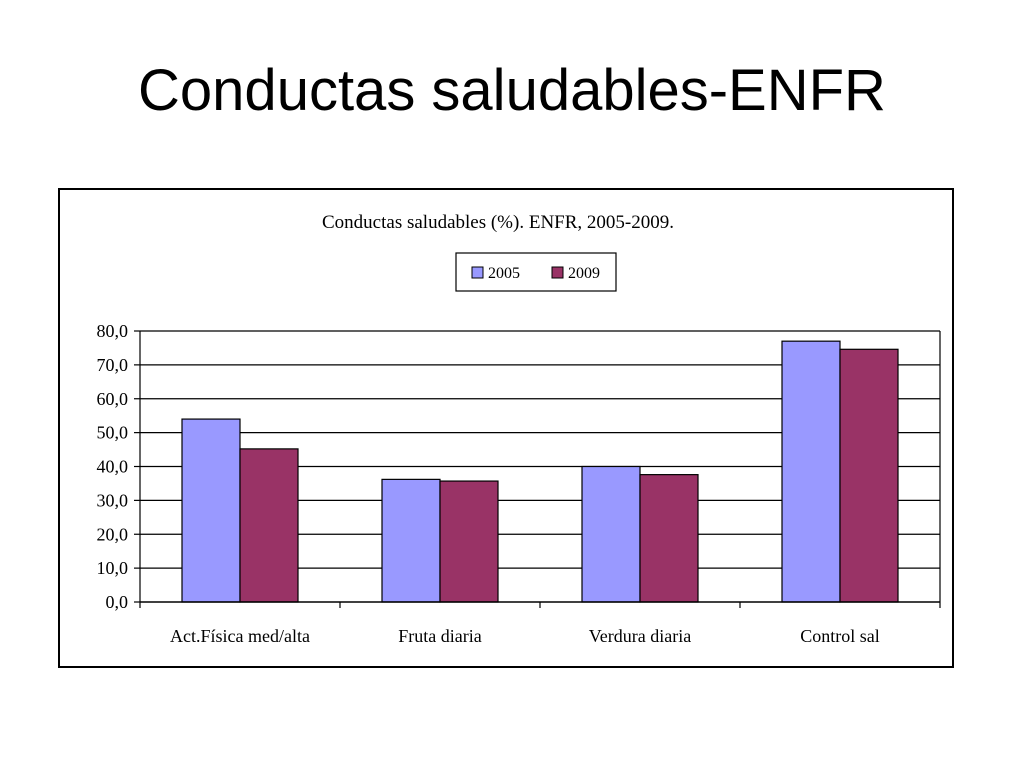 This screenshot has height=768, width=1024. Describe the element at coordinates (113, 568) in the screenshot. I see `y-tick-label: 10,0` at that location.